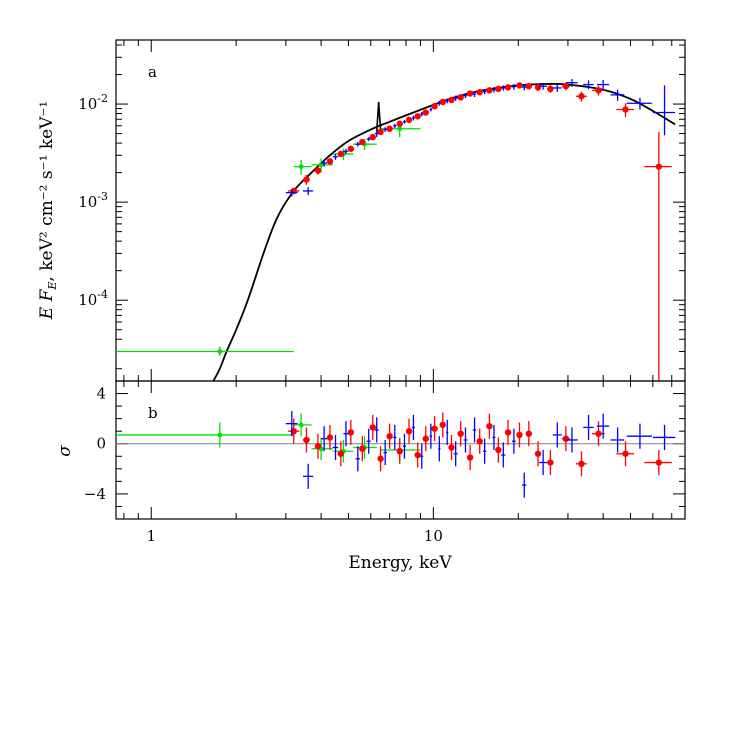 The width and height of the screenshot is (747, 747). What do you see at coordinates (65, 451) in the screenshot?
I see `y-axis-title-residuals: σ` at bounding box center [65, 451].